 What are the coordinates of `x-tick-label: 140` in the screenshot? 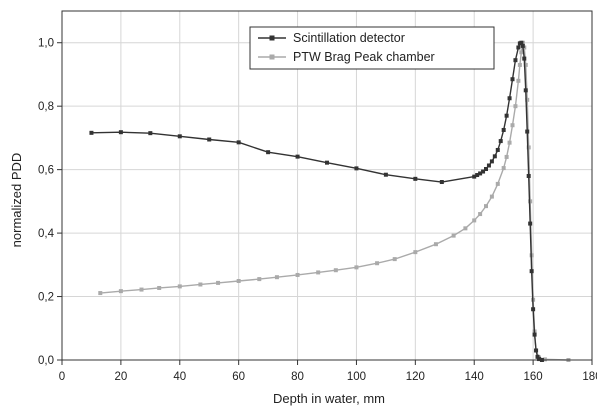 It's located at (474, 377).